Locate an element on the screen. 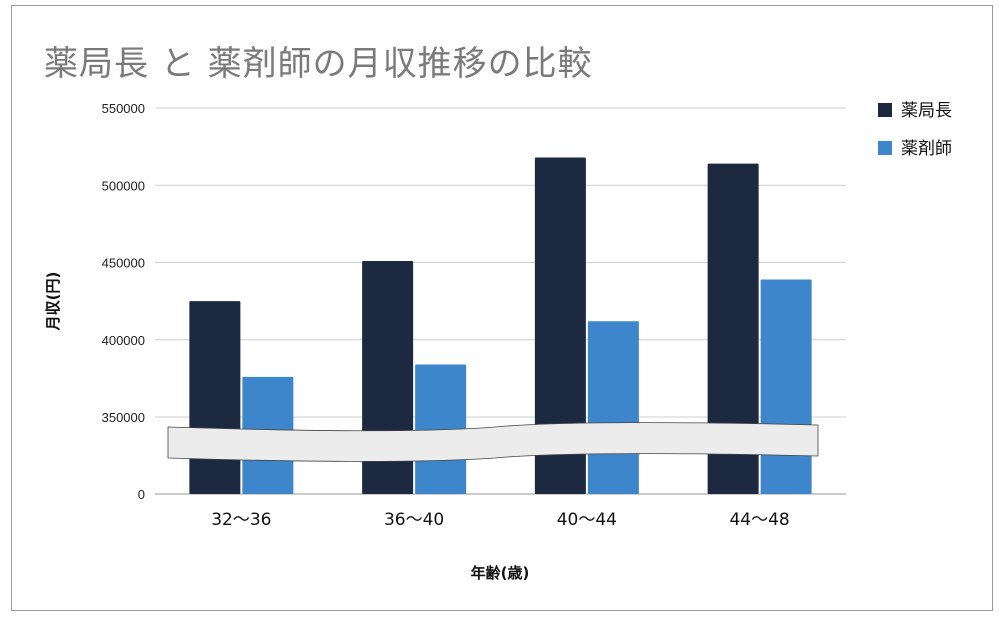  y-tick-label: 500000 is located at coordinates (123, 185).